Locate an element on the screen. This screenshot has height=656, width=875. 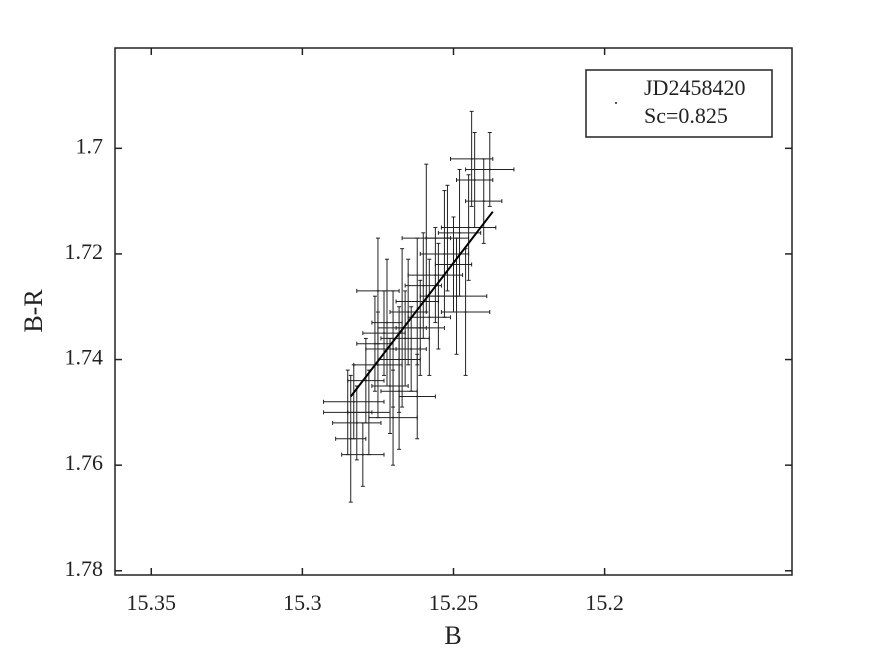
x-axis-label: B is located at coordinates (452, 635).